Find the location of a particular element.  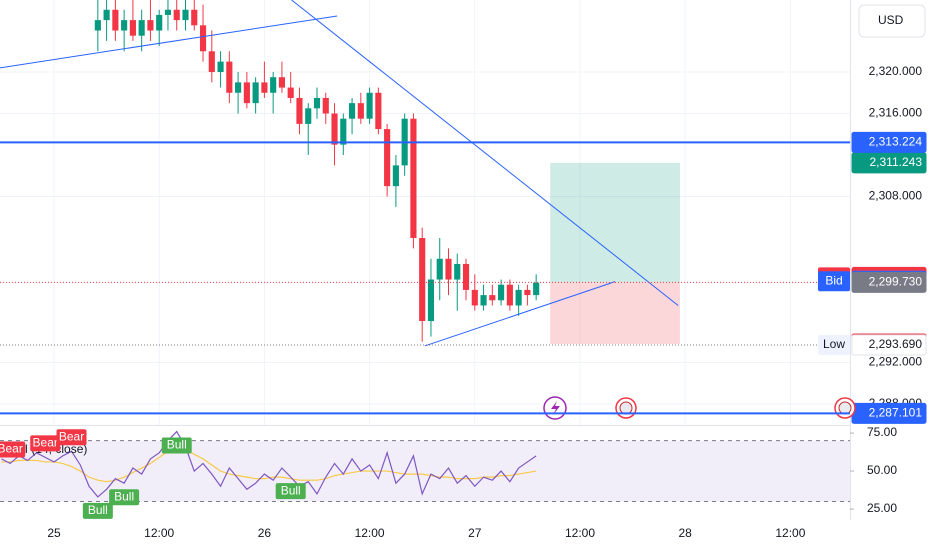

y-tick-label: 2,320.000 is located at coordinates (896, 71).